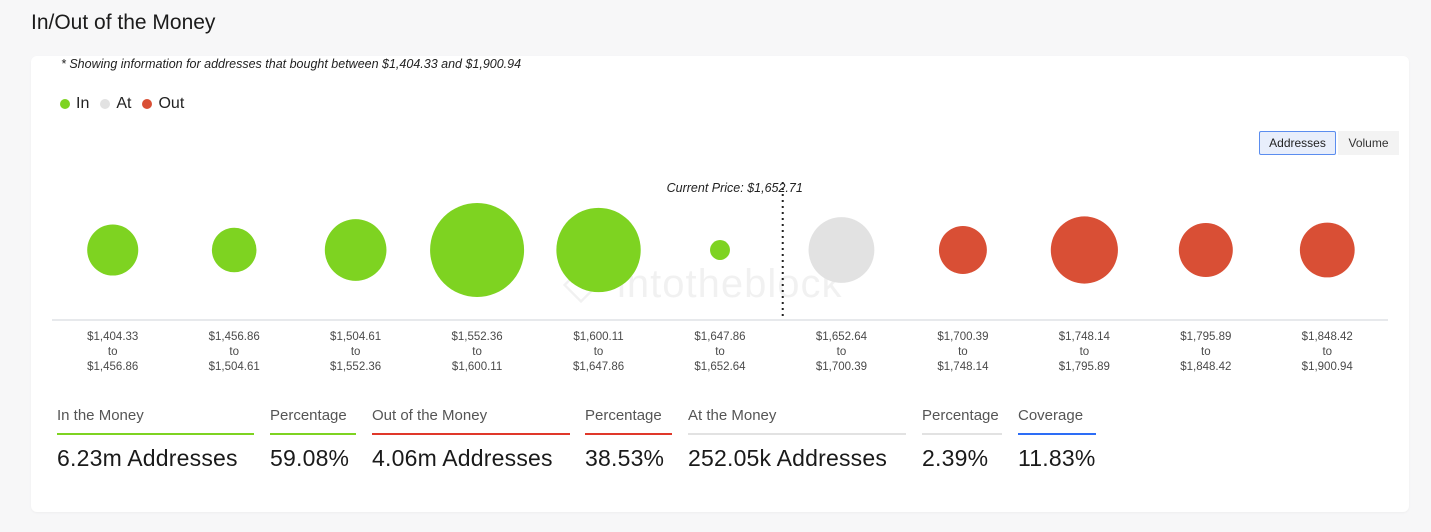  Describe the element at coordinates (797, 438) in the screenshot. I see `stat-at-the-money: At the Money 252.05k Addresses` at that location.